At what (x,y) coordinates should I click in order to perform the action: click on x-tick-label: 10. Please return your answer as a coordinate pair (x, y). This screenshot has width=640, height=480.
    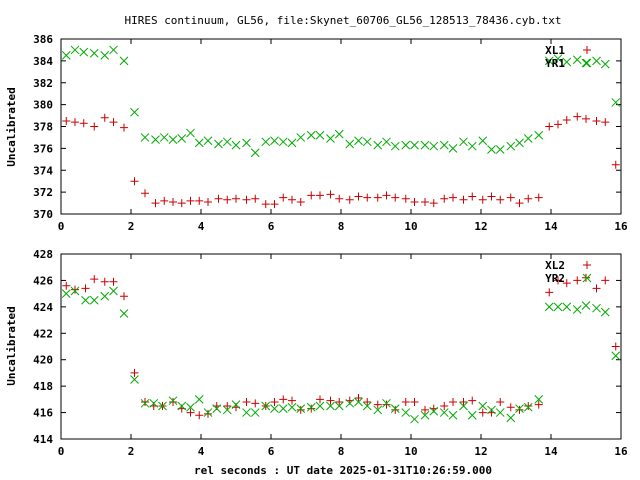
    Looking at the image, I should click on (410, 226).